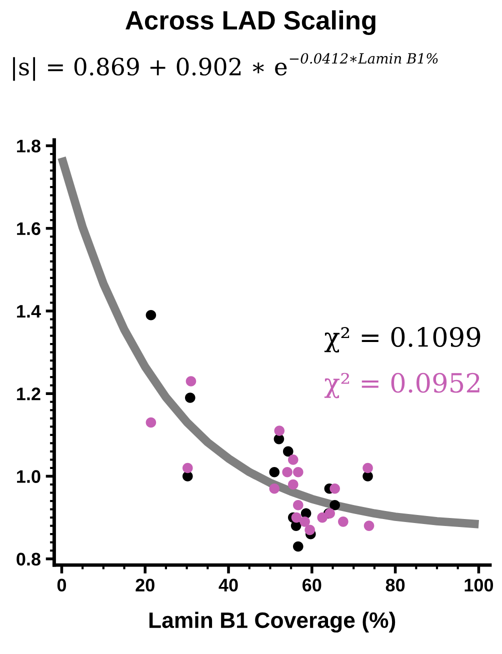 The height and width of the screenshot is (654, 502). What do you see at coordinates (251, 23) in the screenshot?
I see `chart-title: Across LAD Scaling` at bounding box center [251, 23].